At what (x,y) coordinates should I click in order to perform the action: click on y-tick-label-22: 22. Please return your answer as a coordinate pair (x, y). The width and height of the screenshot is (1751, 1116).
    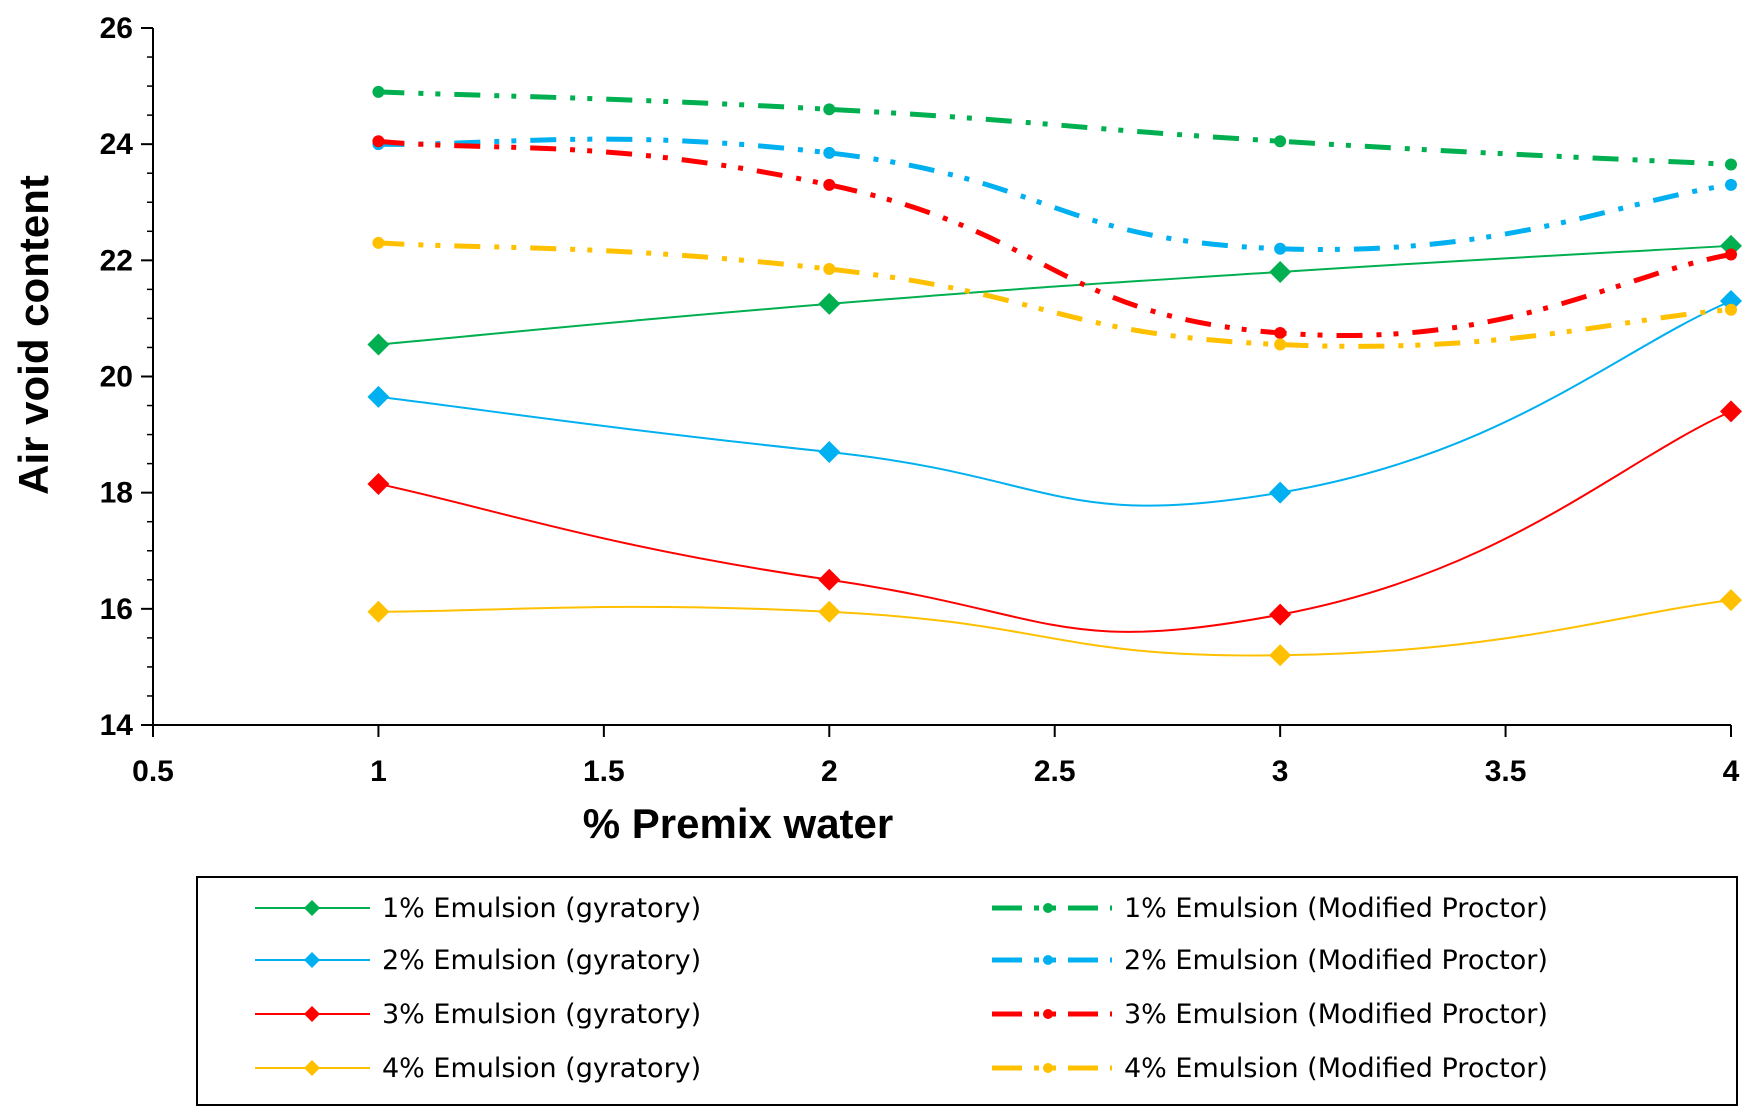
    Looking at the image, I should click on (116, 260).